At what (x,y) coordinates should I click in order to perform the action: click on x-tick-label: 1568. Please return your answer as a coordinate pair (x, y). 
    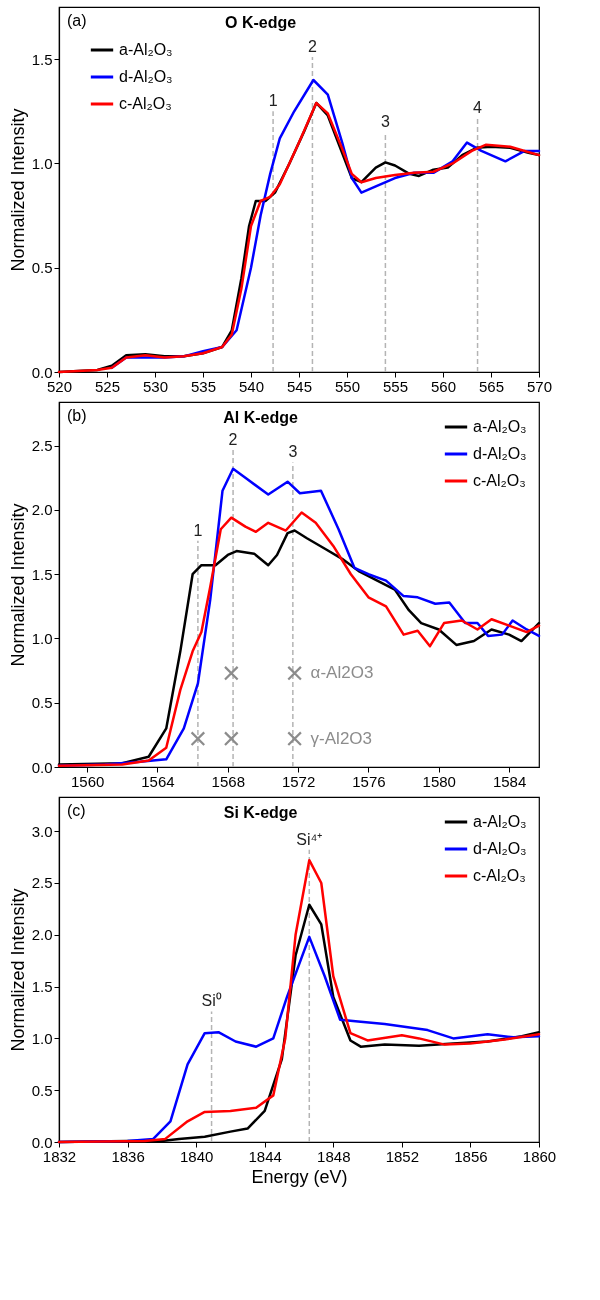
    Looking at the image, I should click on (228, 781).